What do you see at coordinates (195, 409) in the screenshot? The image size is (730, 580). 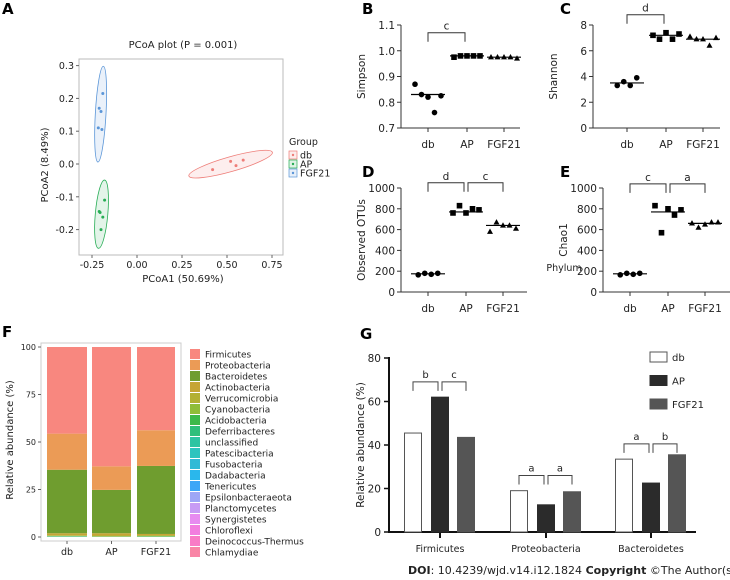 I see `legend-key-cyanobacteria` at bounding box center [195, 409].